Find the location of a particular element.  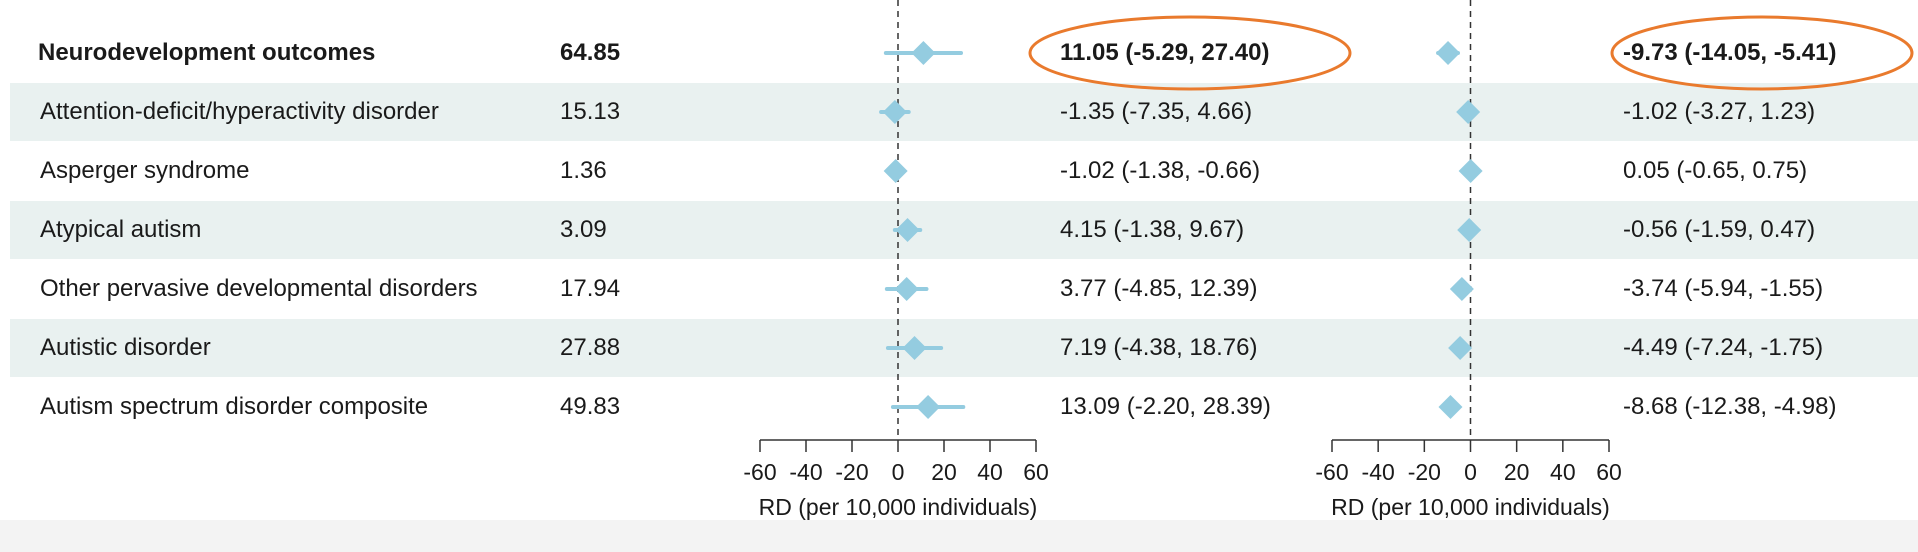

rd-ci-left: 11.05 (-5.29, 27.40) is located at coordinates (1165, 52).